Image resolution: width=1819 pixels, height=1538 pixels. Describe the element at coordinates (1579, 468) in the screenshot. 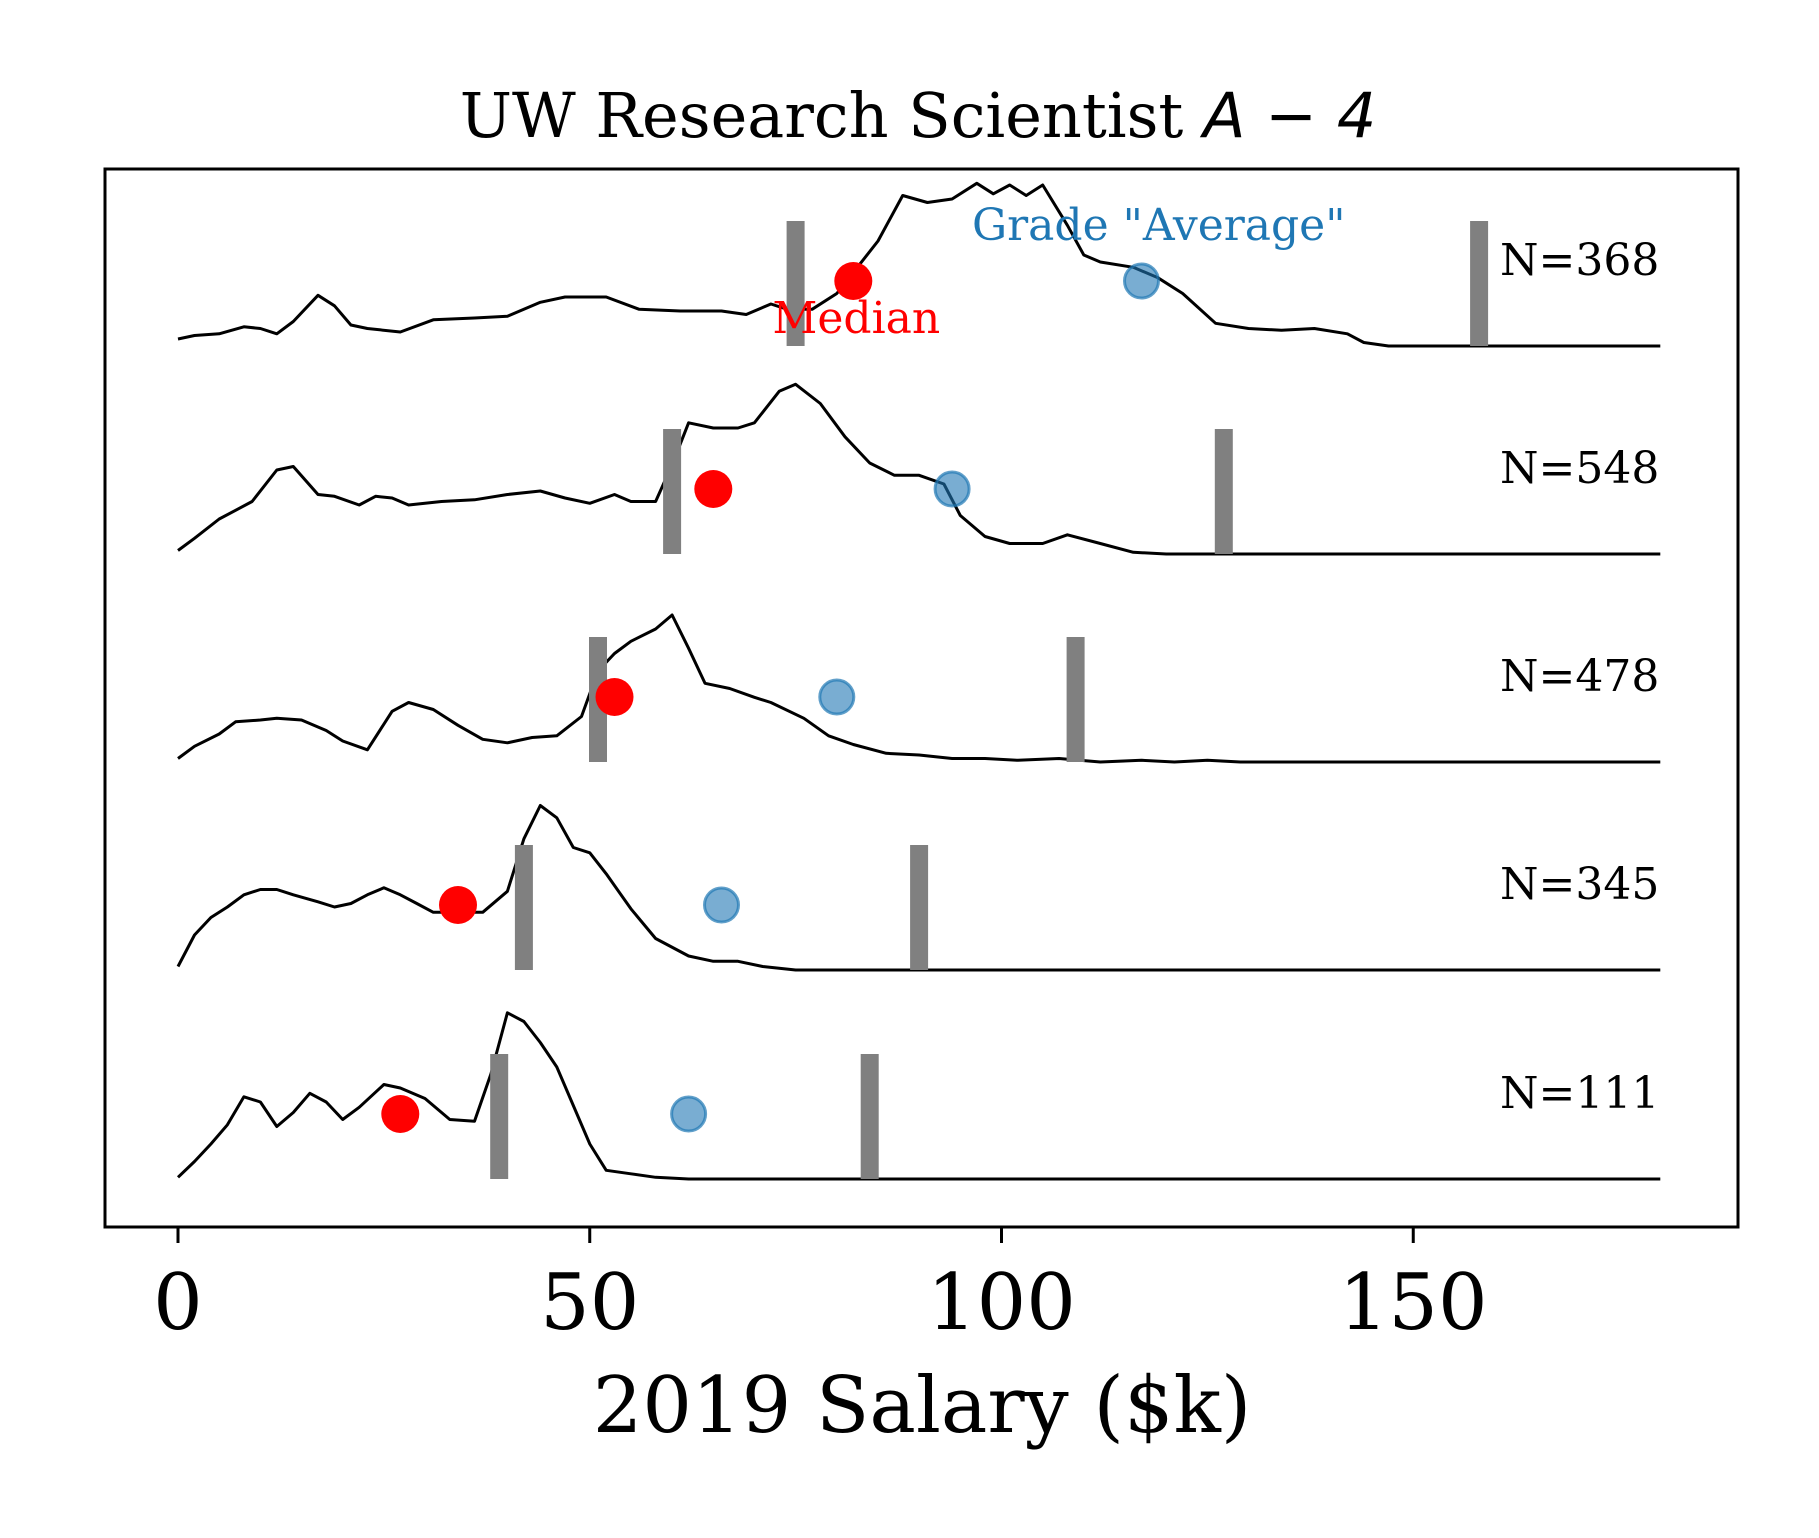

I see `n-count-label: N=548` at that location.